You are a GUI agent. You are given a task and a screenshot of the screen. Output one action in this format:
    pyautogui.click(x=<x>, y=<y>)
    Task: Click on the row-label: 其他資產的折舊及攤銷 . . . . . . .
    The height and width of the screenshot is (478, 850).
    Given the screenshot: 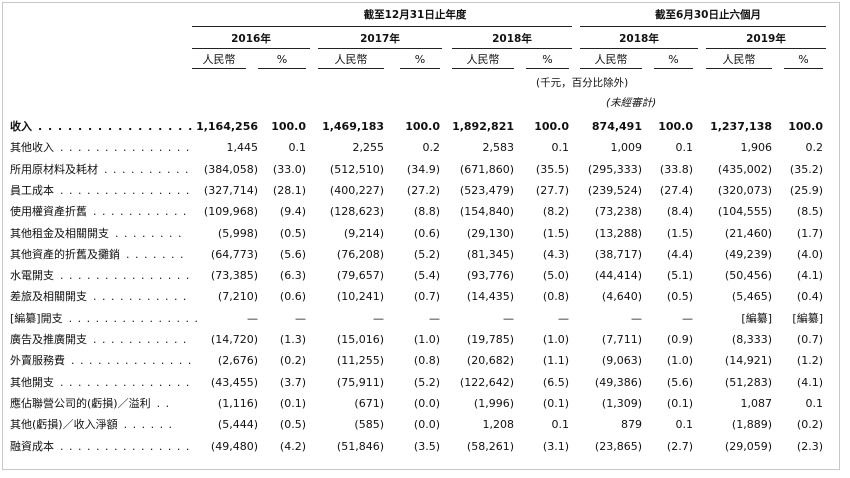 What is the action you would take?
    pyautogui.click(x=97, y=254)
    